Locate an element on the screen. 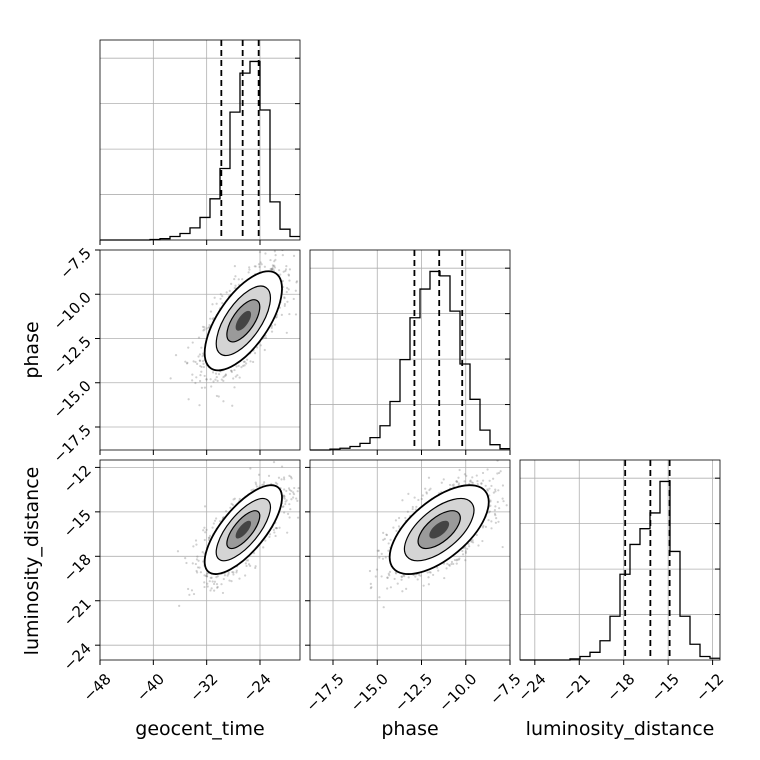 Image resolution: width=760 pixels, height=760 pixels. xlabel-phase: phase is located at coordinates (409, 729).